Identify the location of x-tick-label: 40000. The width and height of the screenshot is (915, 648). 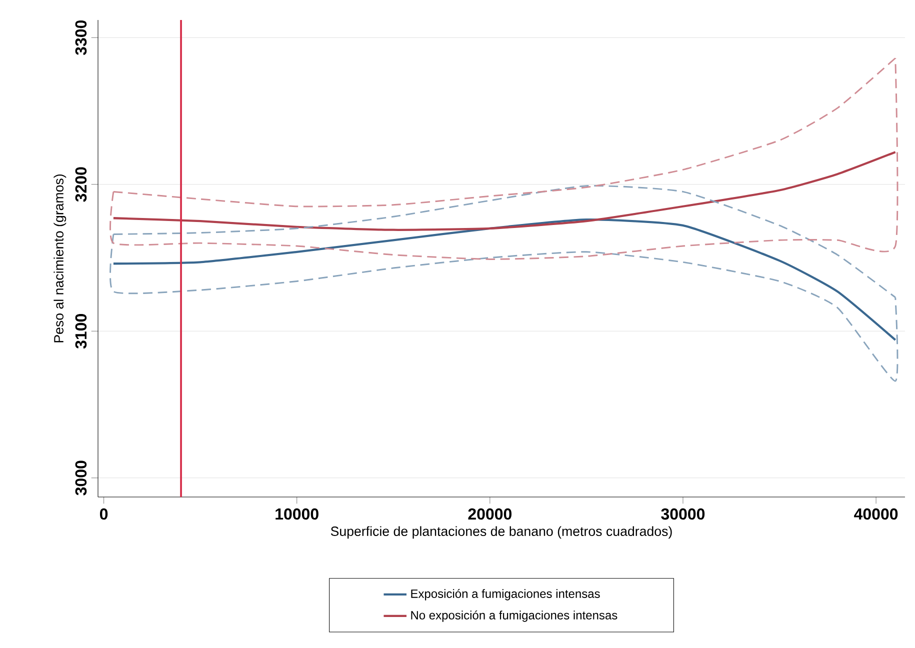
(876, 514).